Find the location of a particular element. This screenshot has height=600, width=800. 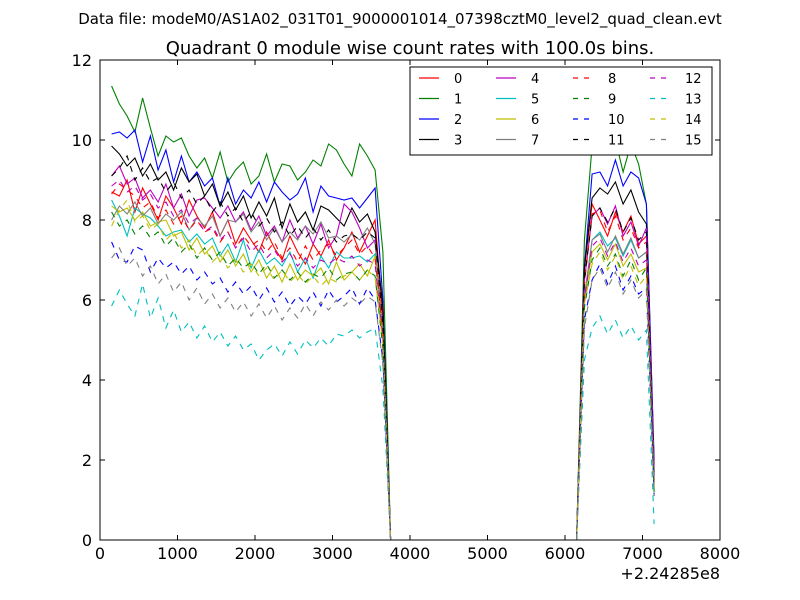

x-tick-label: 7000 is located at coordinates (642, 553).